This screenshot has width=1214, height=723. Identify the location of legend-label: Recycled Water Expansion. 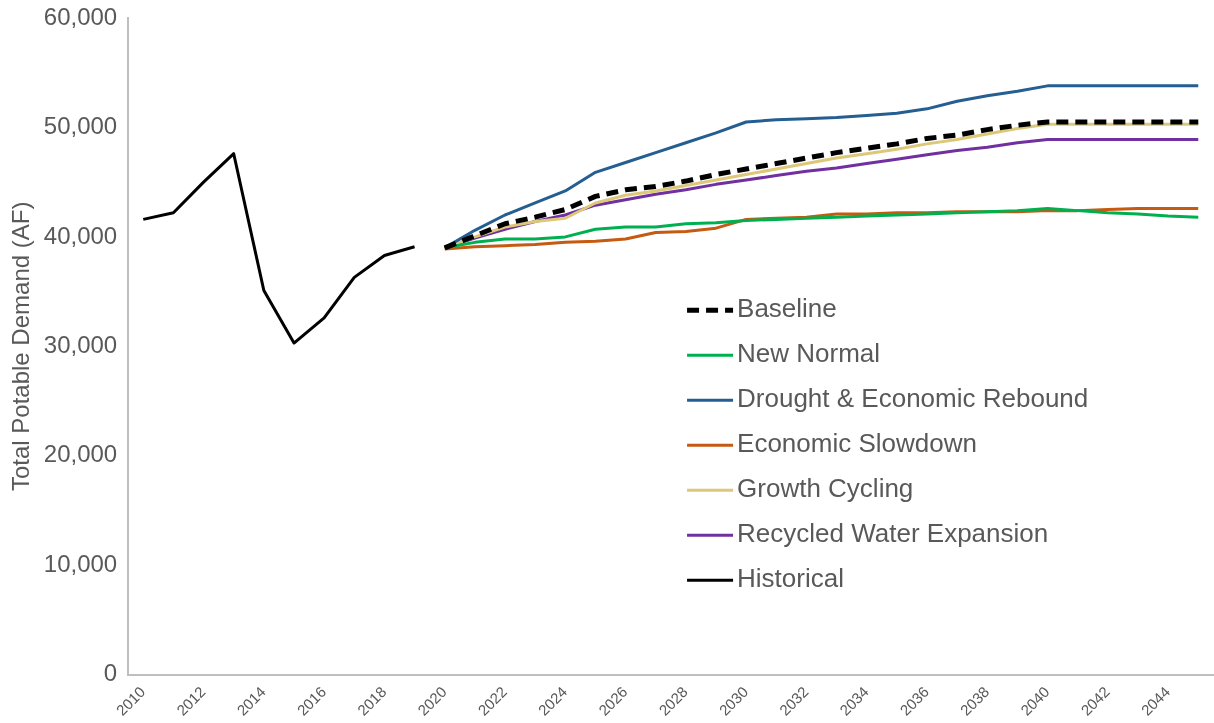
(893, 533).